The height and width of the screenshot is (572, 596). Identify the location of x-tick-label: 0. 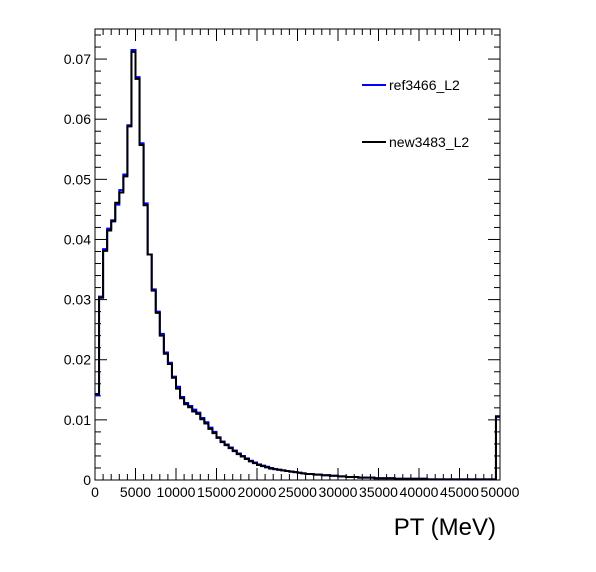
(95, 492).